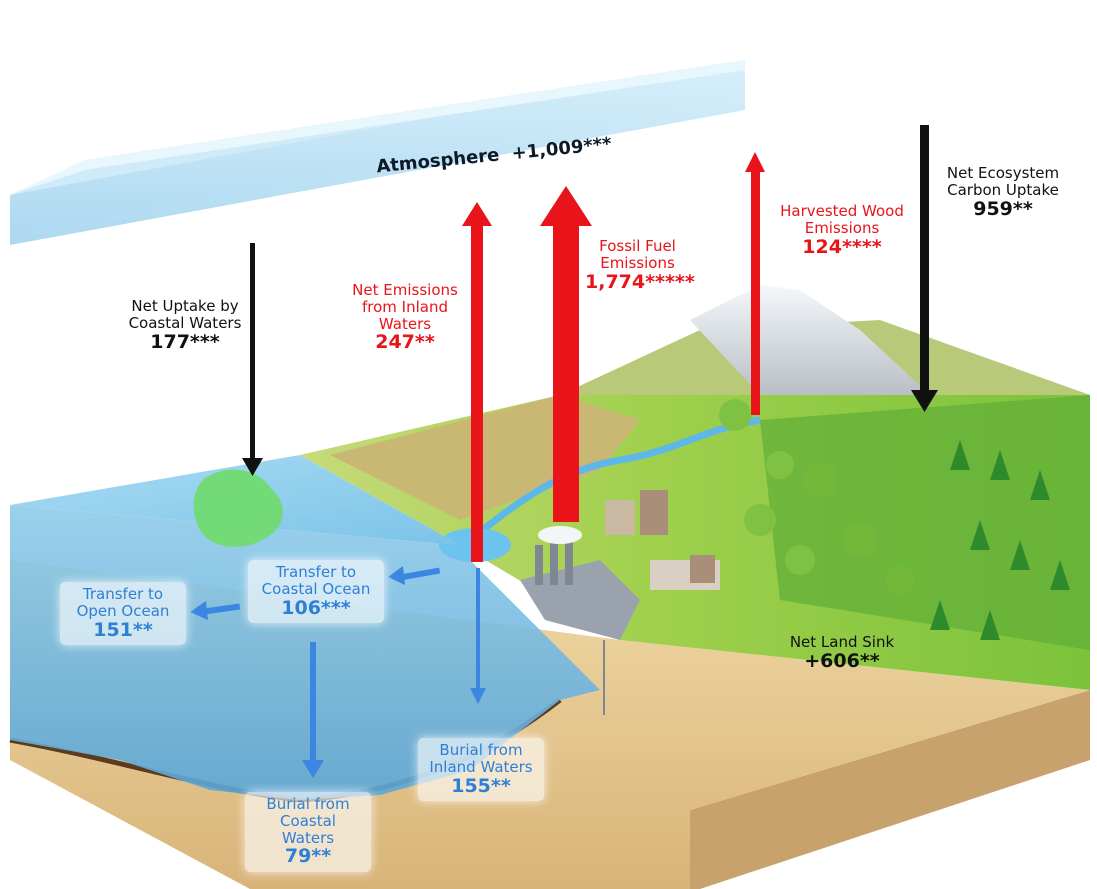 The height and width of the screenshot is (889, 1097). I want to click on label-value: 177***, so click(185, 341).